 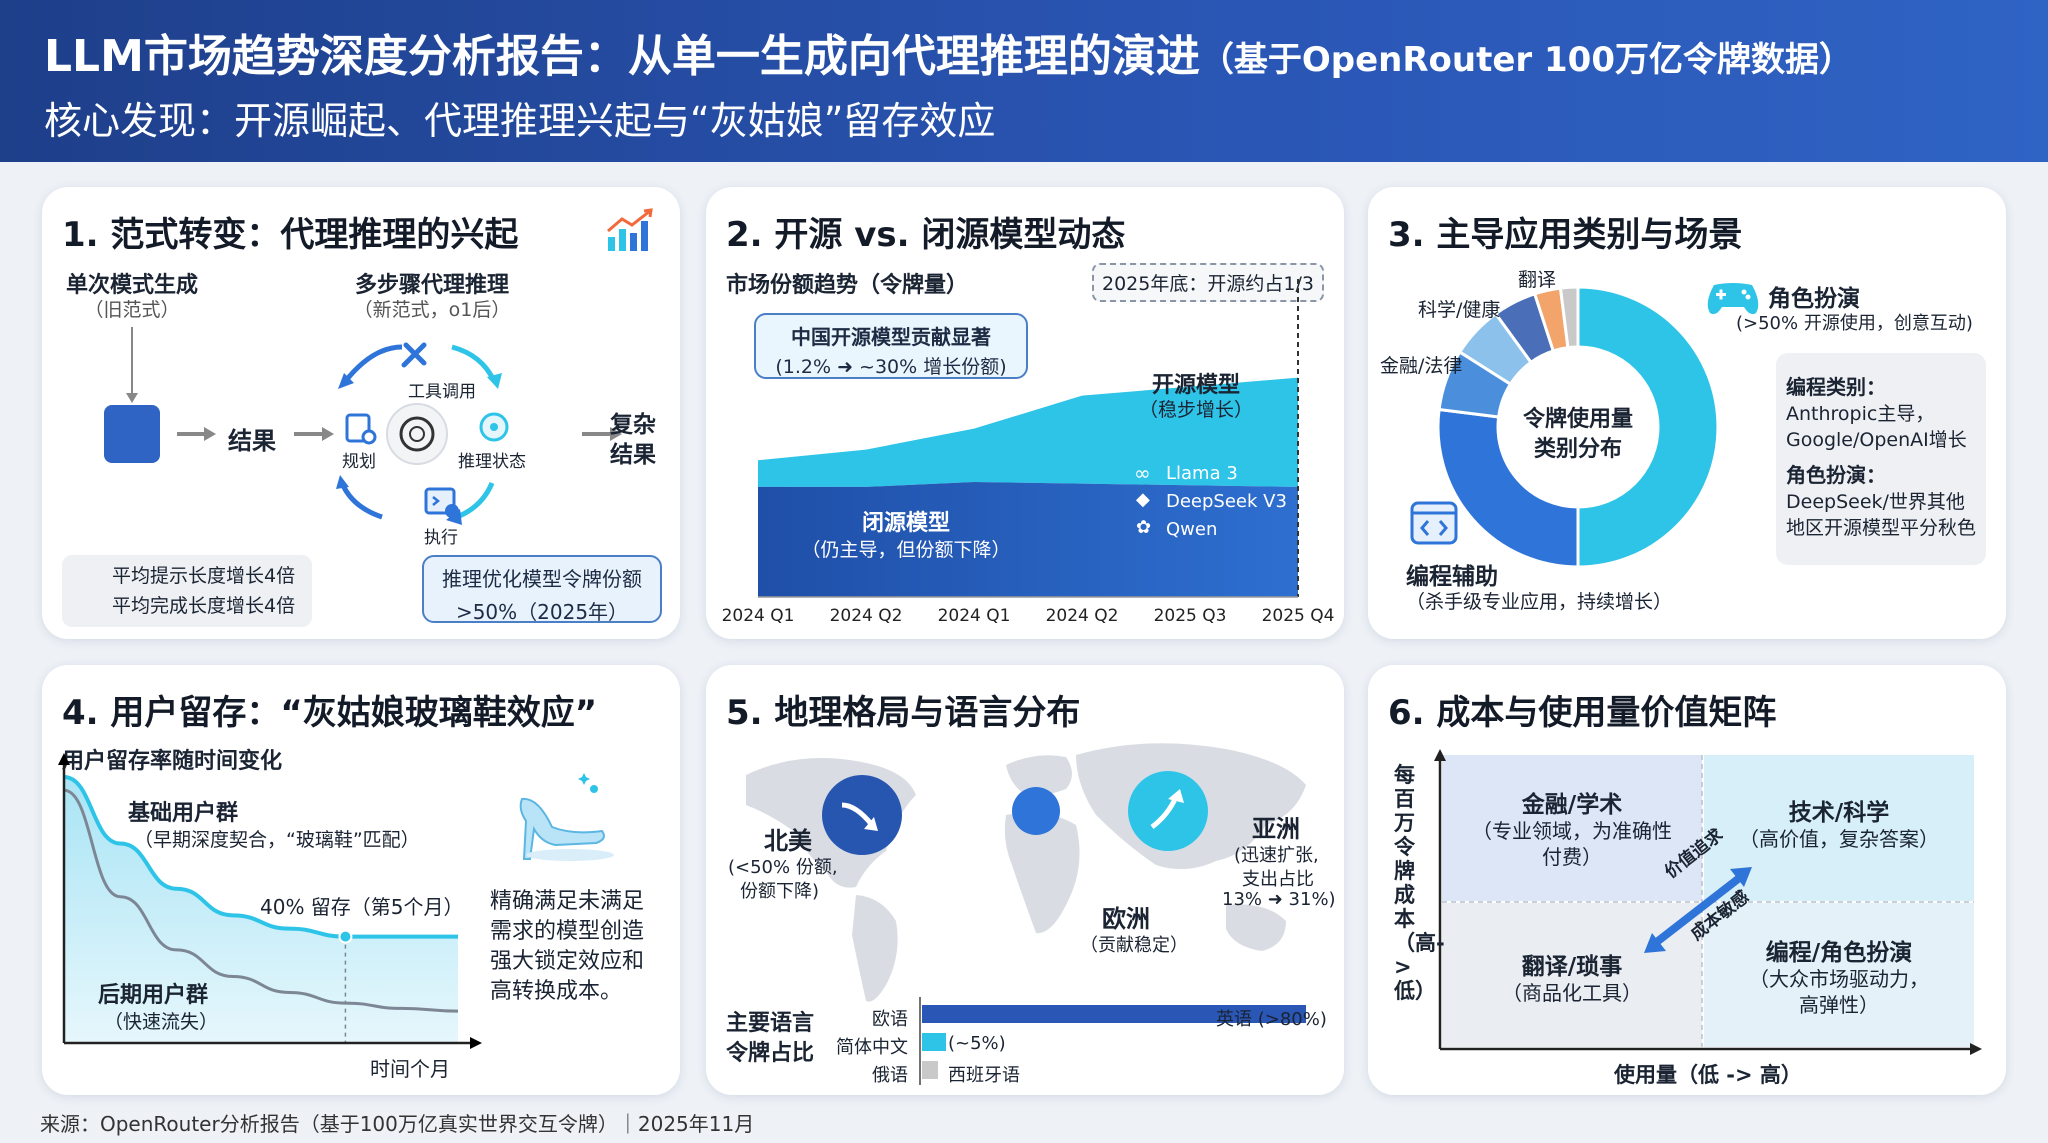 I want to click on llm-core-icon, so click(x=417, y=434).